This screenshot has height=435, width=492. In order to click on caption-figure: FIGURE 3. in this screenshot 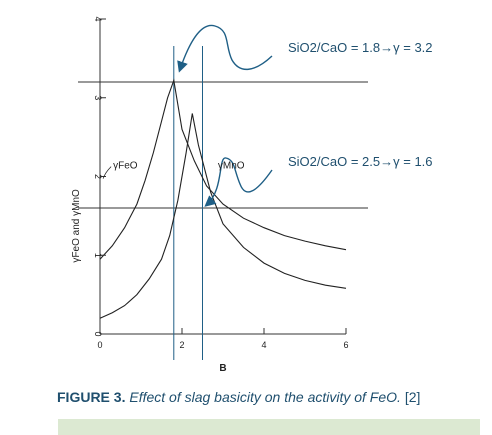, I will do `click(91, 397)`.